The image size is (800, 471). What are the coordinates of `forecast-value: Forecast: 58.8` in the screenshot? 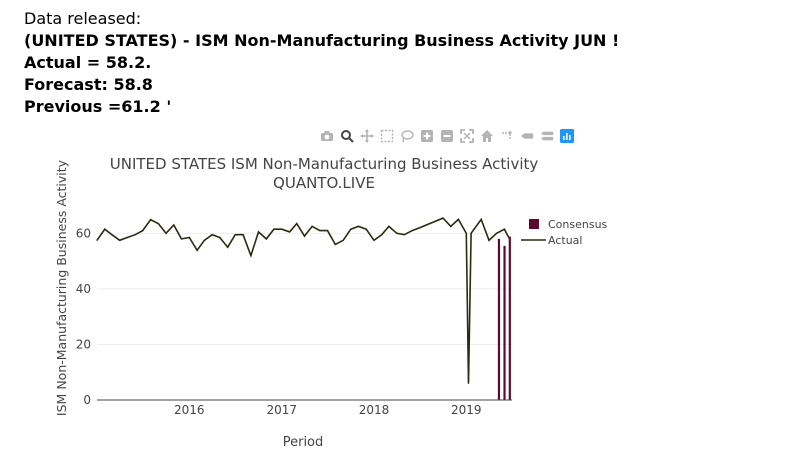 It's located at (88, 84).